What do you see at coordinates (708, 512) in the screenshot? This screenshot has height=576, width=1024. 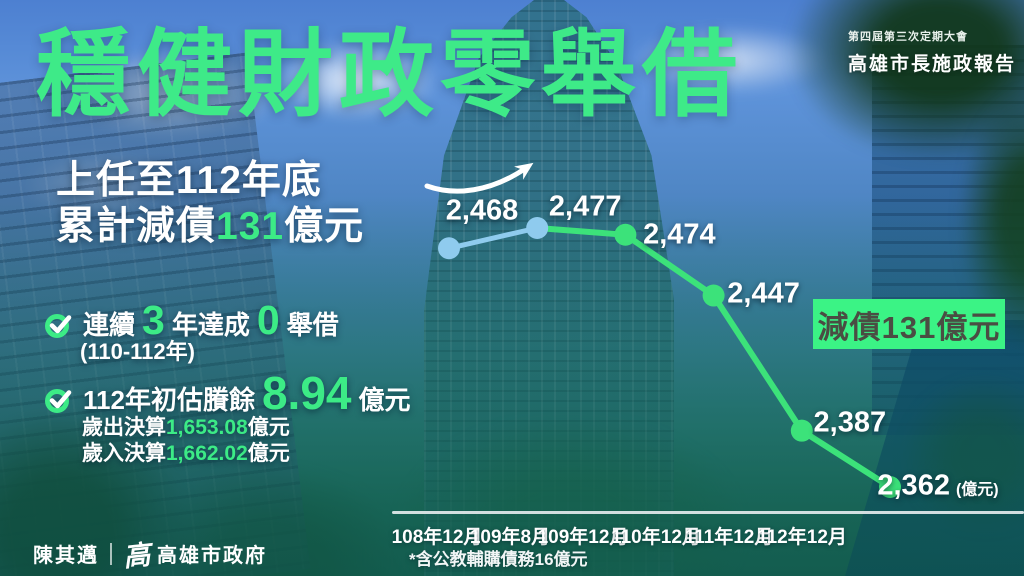 I see `x-axis-line` at bounding box center [708, 512].